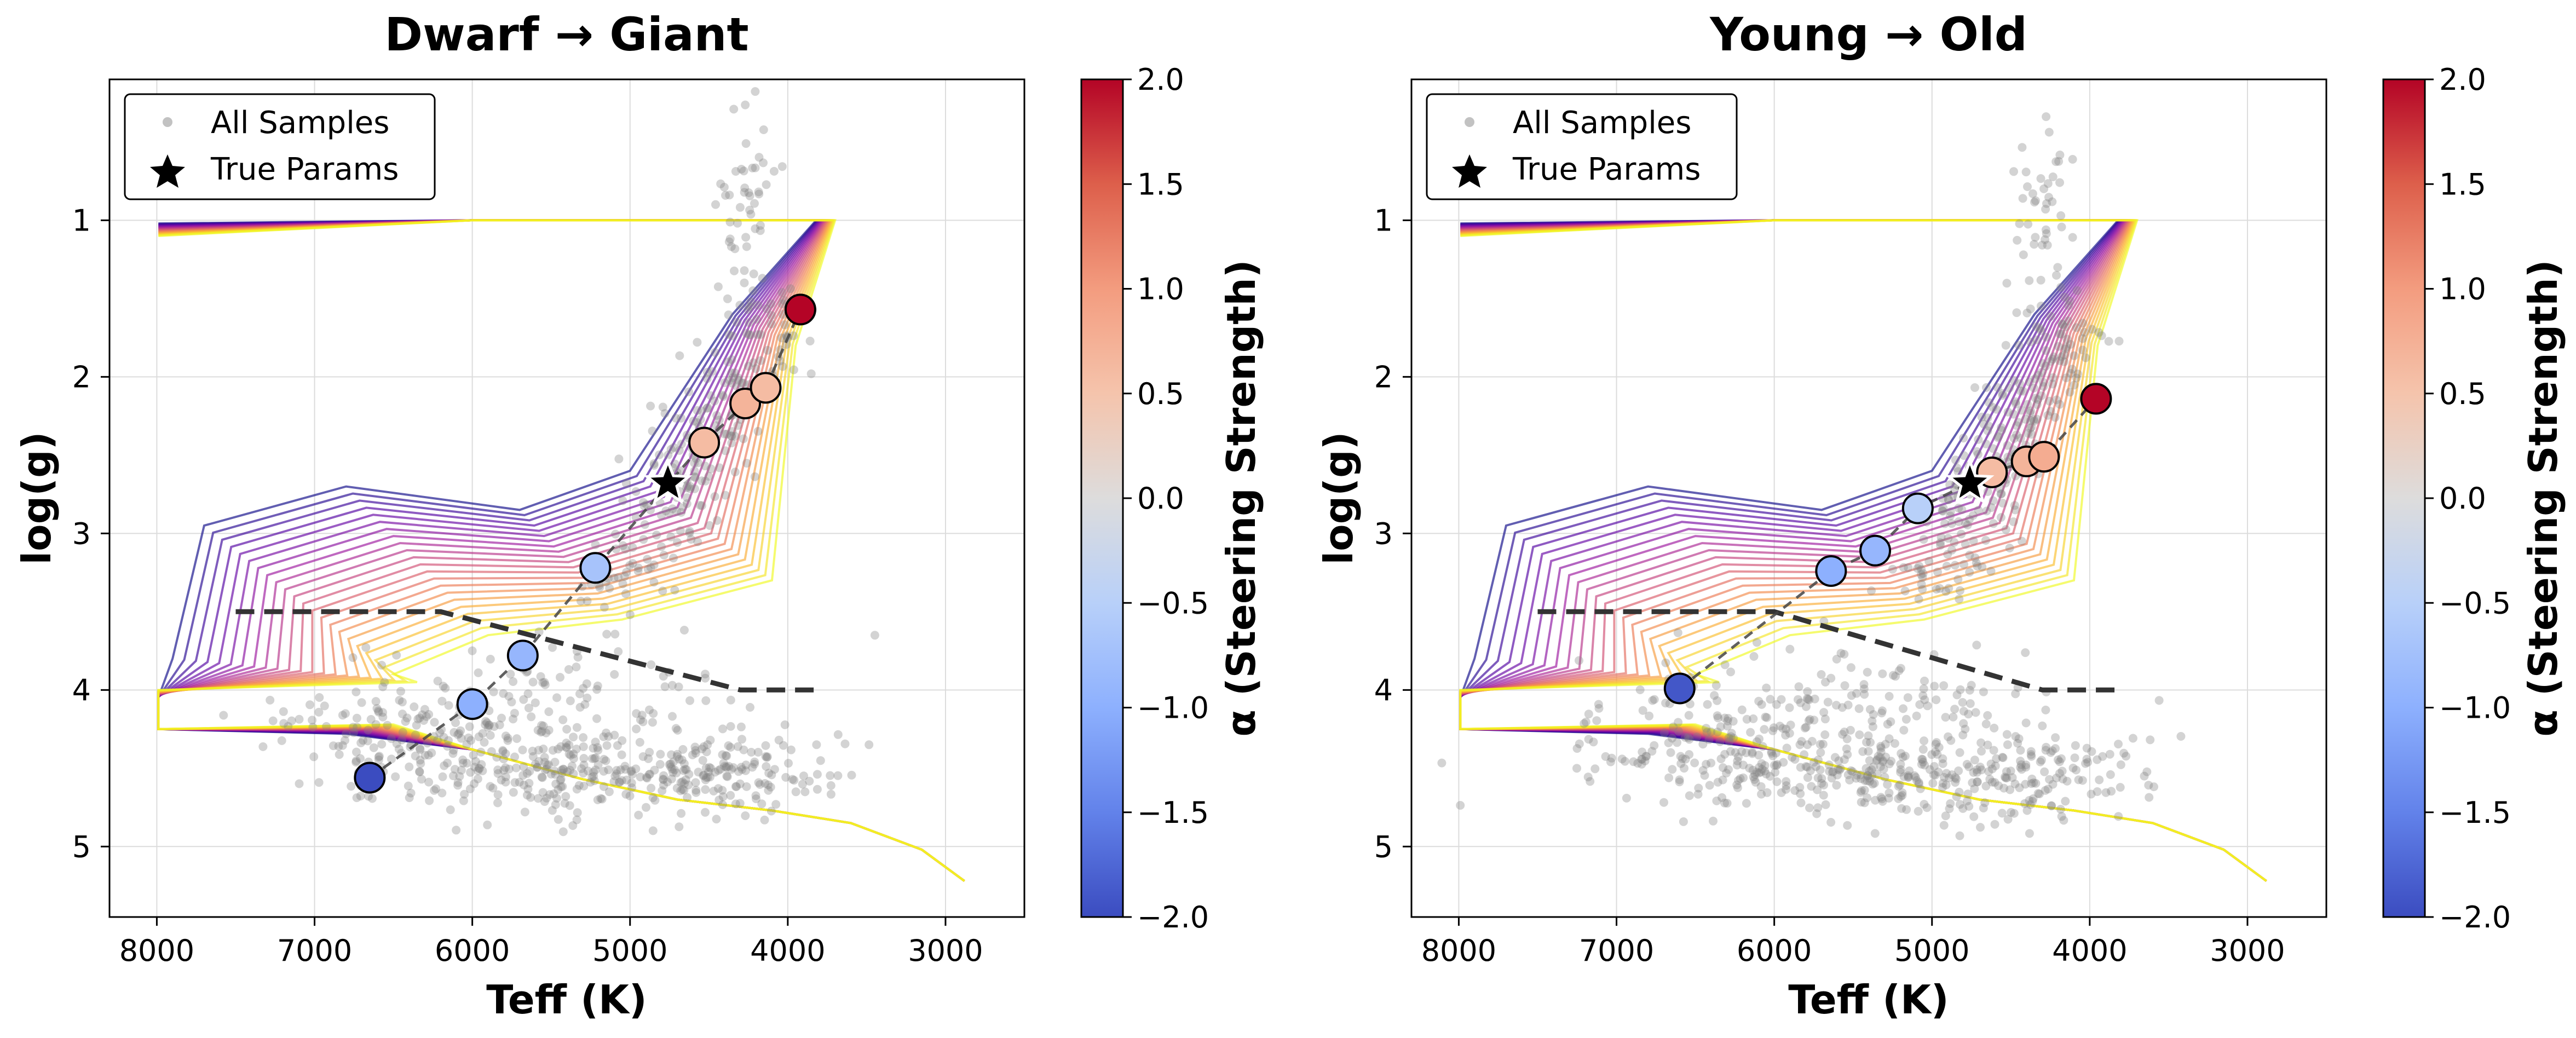 This screenshot has height=1038, width=2576. What do you see at coordinates (2475, 603) in the screenshot?
I see `colorbar-tick-label: −0.5` at bounding box center [2475, 603].